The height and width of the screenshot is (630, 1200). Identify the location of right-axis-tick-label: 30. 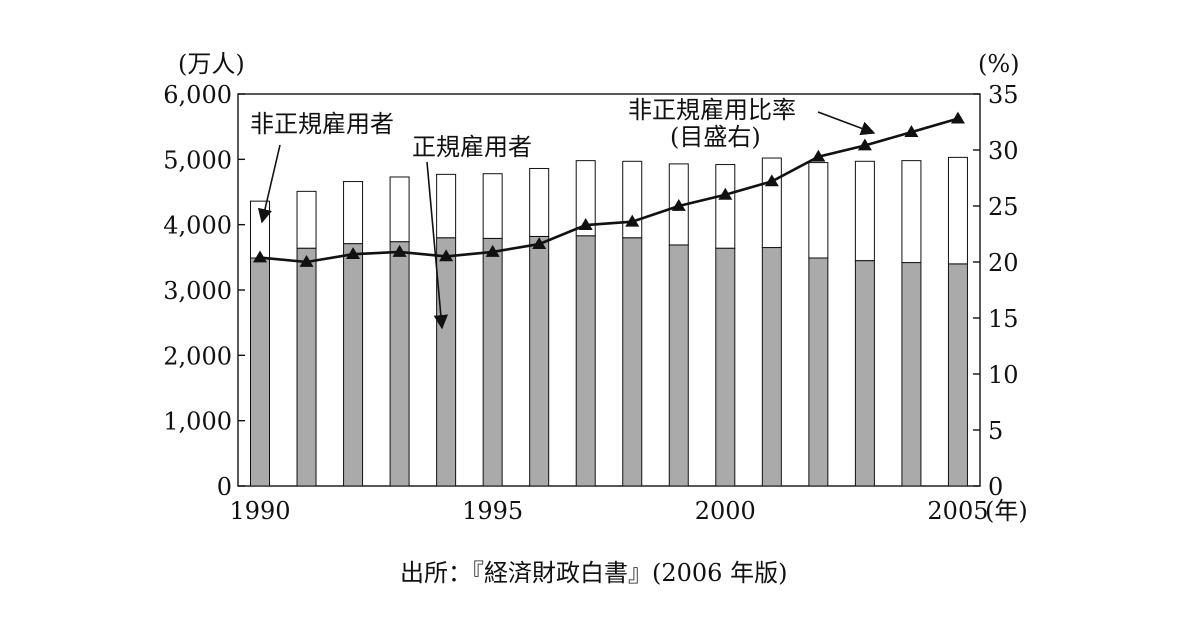
(1003, 151).